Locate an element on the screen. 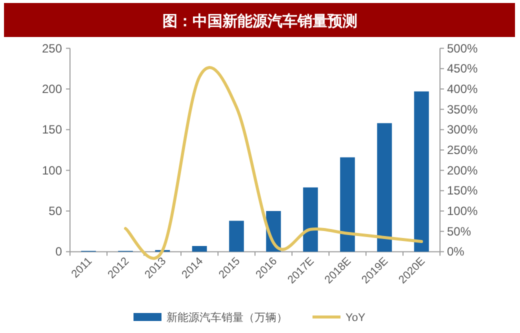  y2-tick-label: 50% is located at coordinates (459, 231).